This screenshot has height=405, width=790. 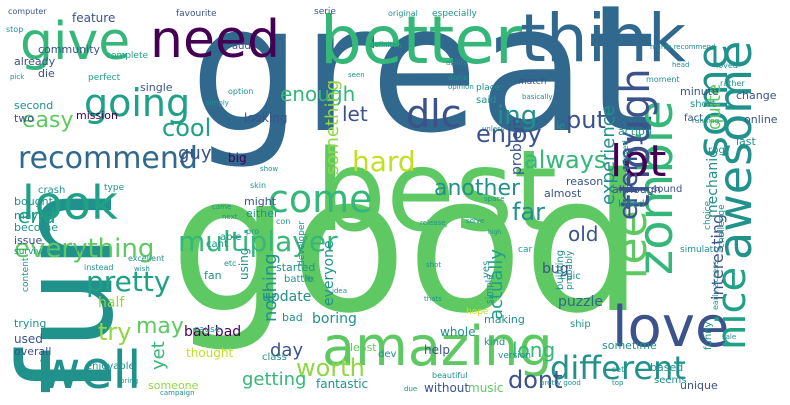 What do you see at coordinates (495, 342) in the screenshot?
I see `word-kind: kind` at bounding box center [495, 342].